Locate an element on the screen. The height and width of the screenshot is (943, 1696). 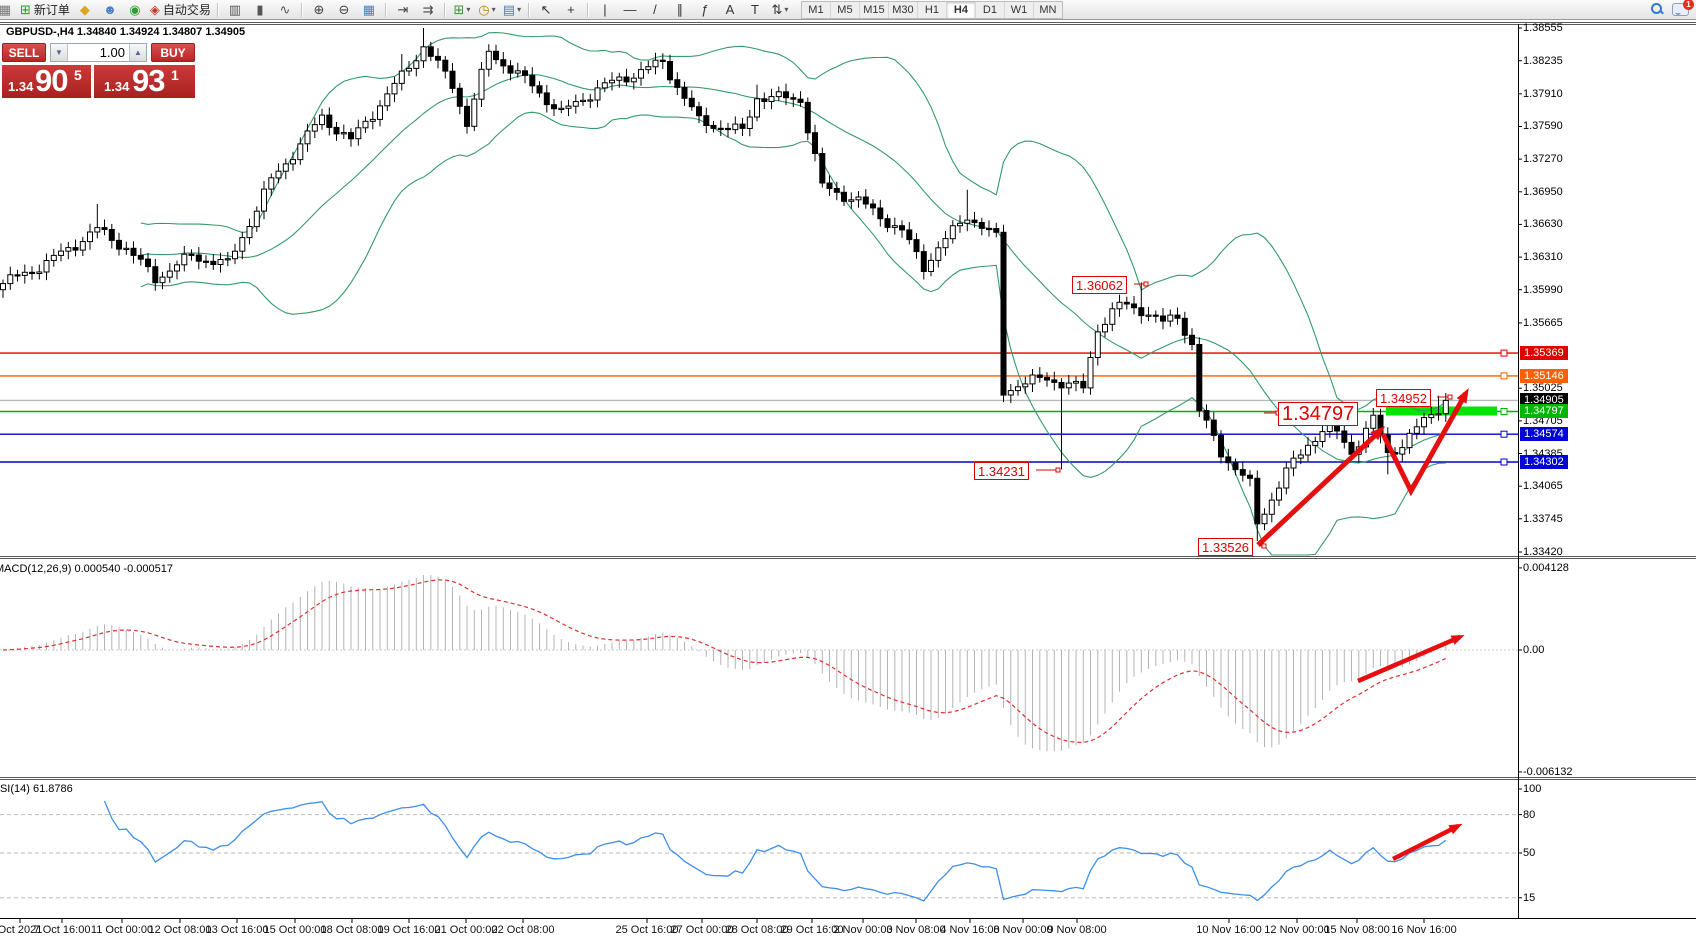
auto-scroll-icon: ⇉ is located at coordinates (428, 10).